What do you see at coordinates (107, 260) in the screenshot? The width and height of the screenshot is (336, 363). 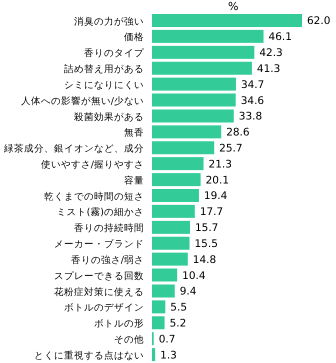 I see `y-tick-label: 香りの強さ/弱さ` at bounding box center [107, 260].